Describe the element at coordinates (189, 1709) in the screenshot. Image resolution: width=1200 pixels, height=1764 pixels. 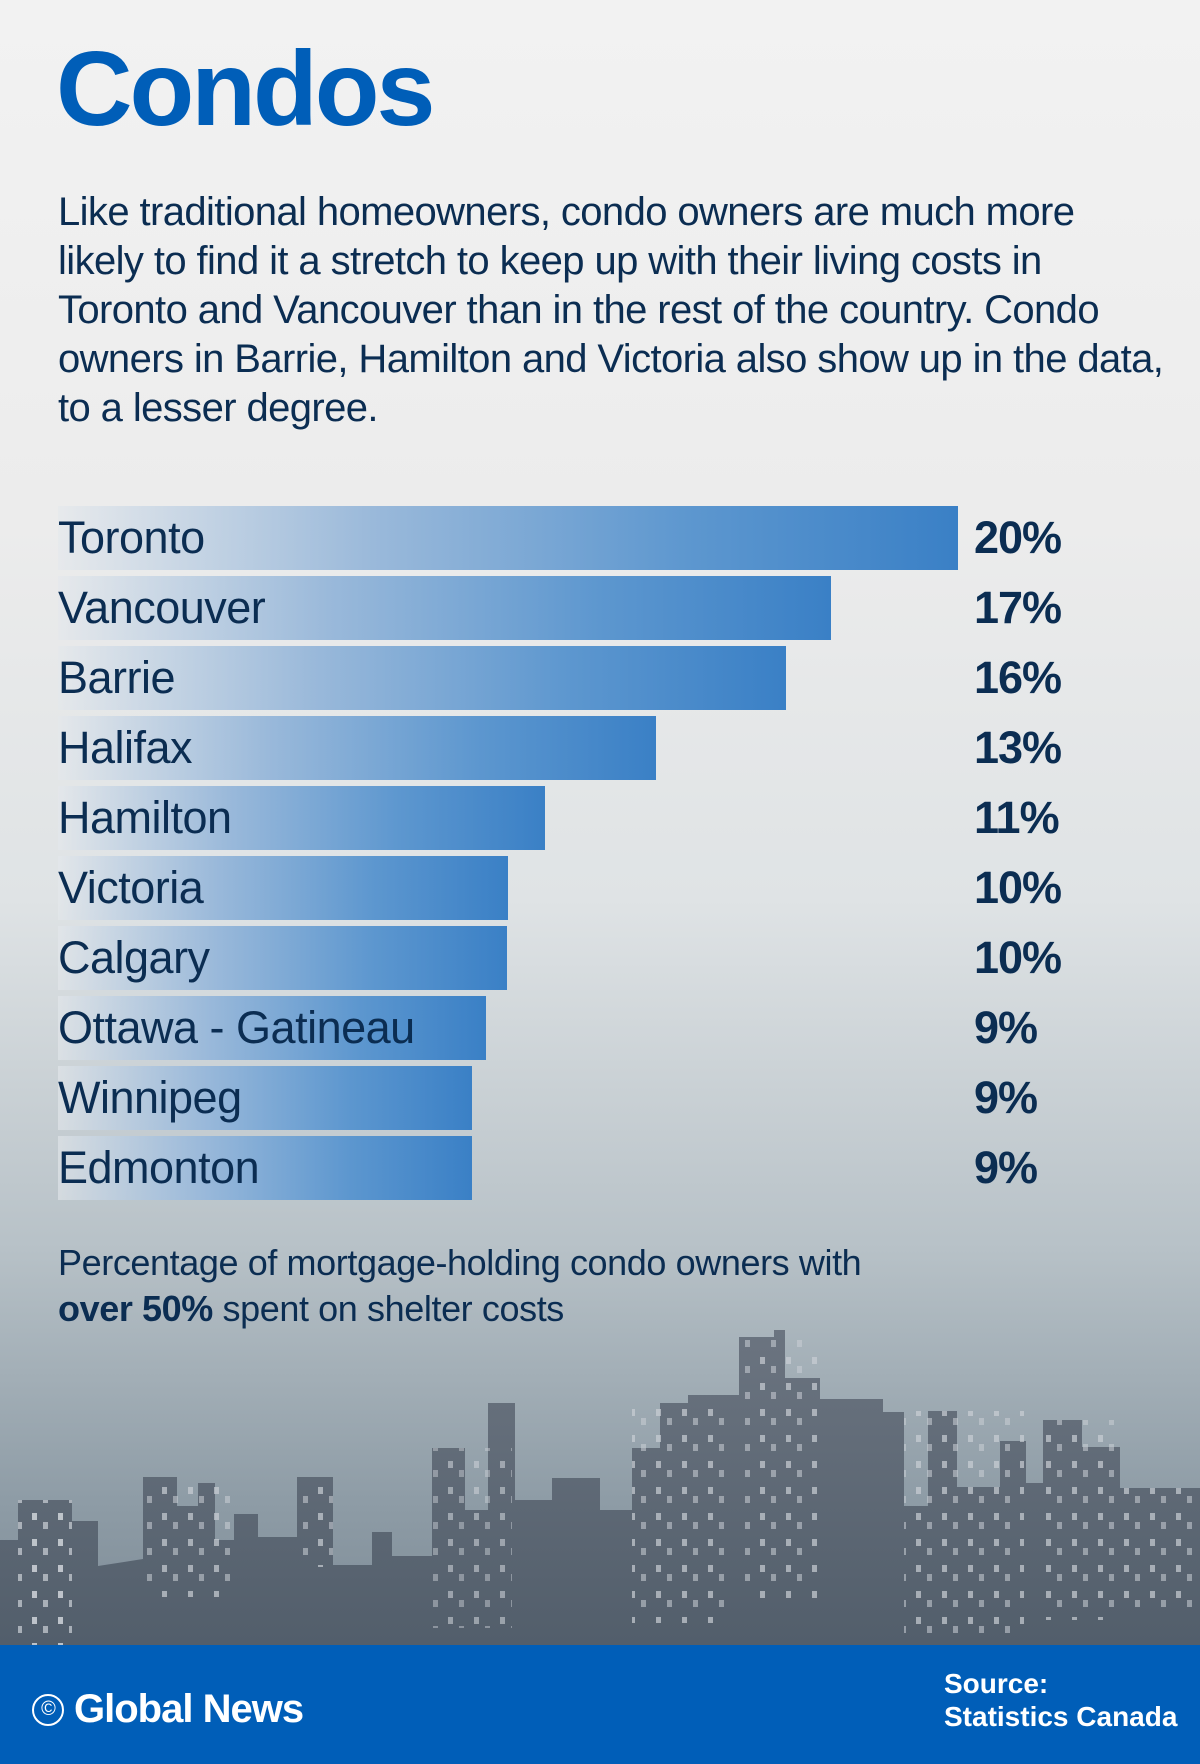
I see `brand-name: Global News` at that location.